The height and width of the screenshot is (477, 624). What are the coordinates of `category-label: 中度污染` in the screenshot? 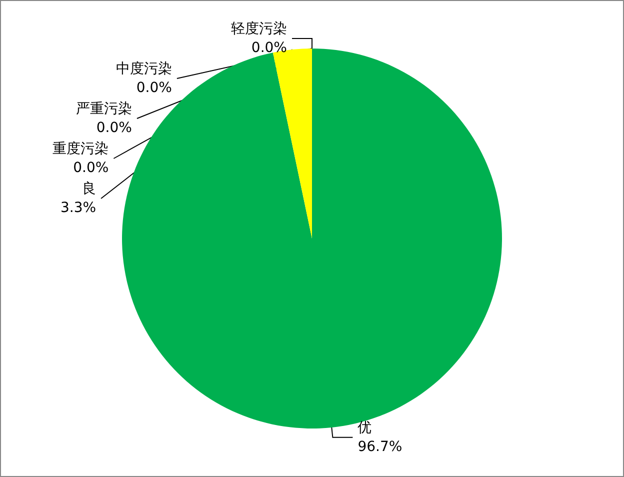 It's located at (144, 69).